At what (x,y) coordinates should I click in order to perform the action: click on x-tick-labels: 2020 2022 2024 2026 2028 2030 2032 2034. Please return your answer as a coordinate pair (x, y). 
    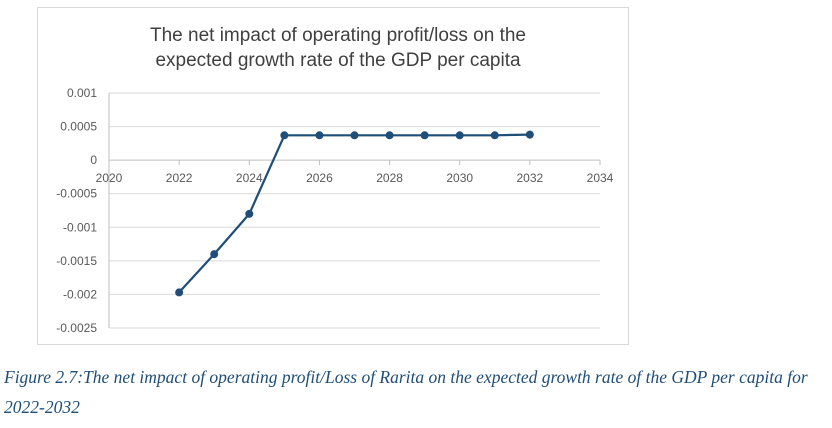
    Looking at the image, I should click on (355, 178).